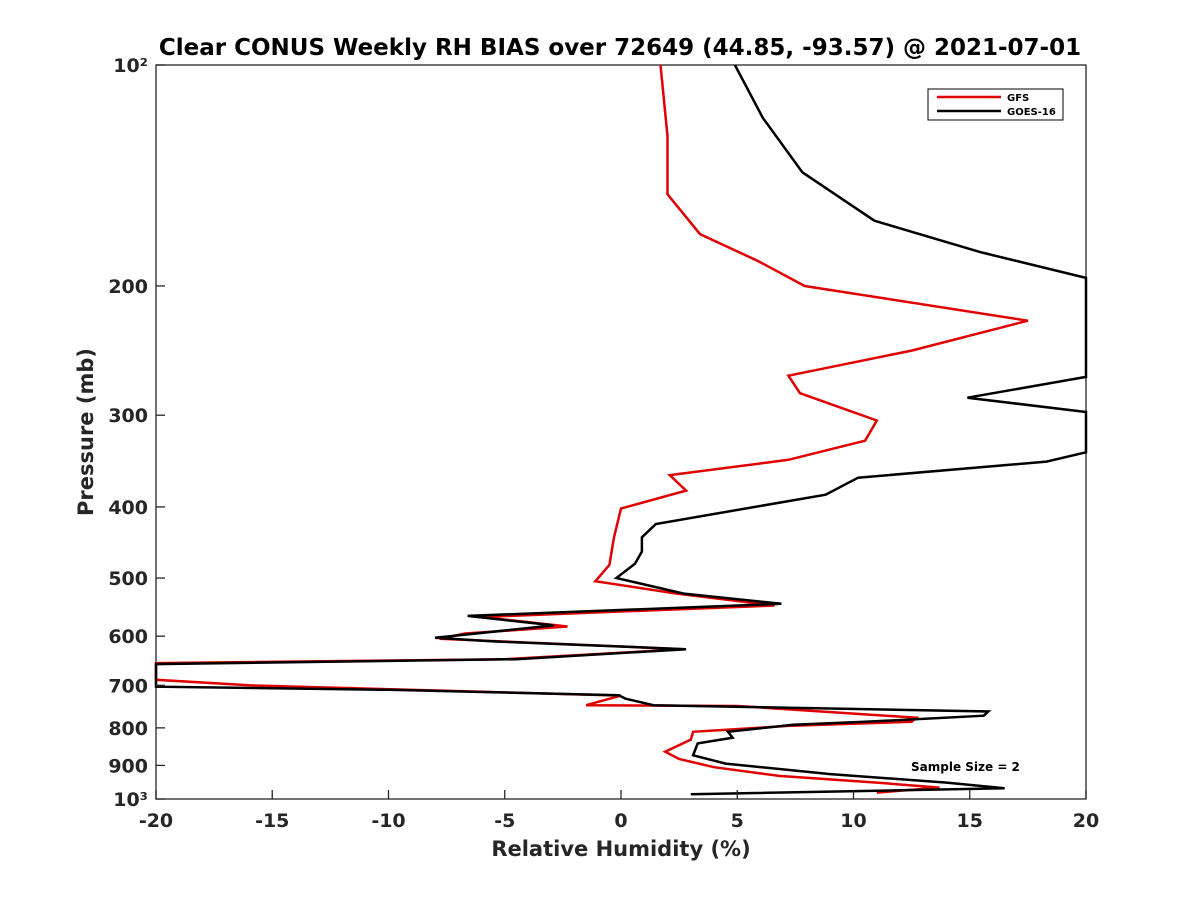 This screenshot has width=1200, height=900. What do you see at coordinates (1018, 98) in the screenshot?
I see `legend-label-gfs: GFS` at bounding box center [1018, 98].